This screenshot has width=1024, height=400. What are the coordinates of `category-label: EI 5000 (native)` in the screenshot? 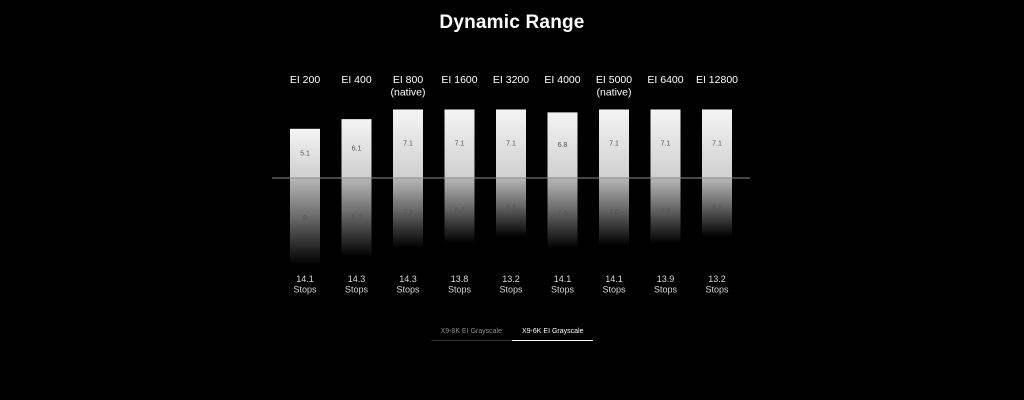 It's located at (614, 86).